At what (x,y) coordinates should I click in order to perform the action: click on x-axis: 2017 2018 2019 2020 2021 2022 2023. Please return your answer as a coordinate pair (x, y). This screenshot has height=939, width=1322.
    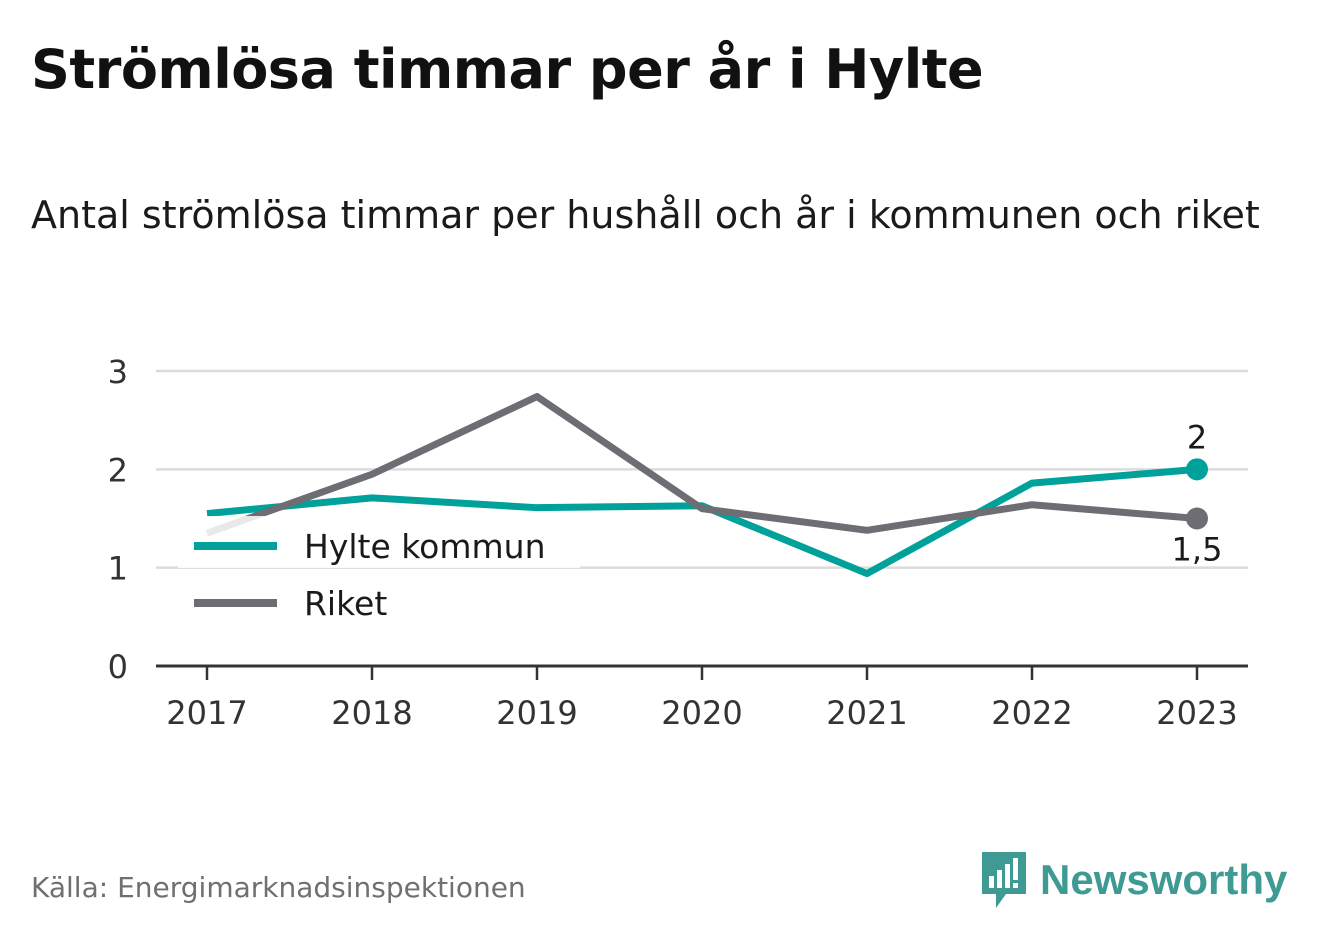
    Looking at the image, I should click on (702, 698).